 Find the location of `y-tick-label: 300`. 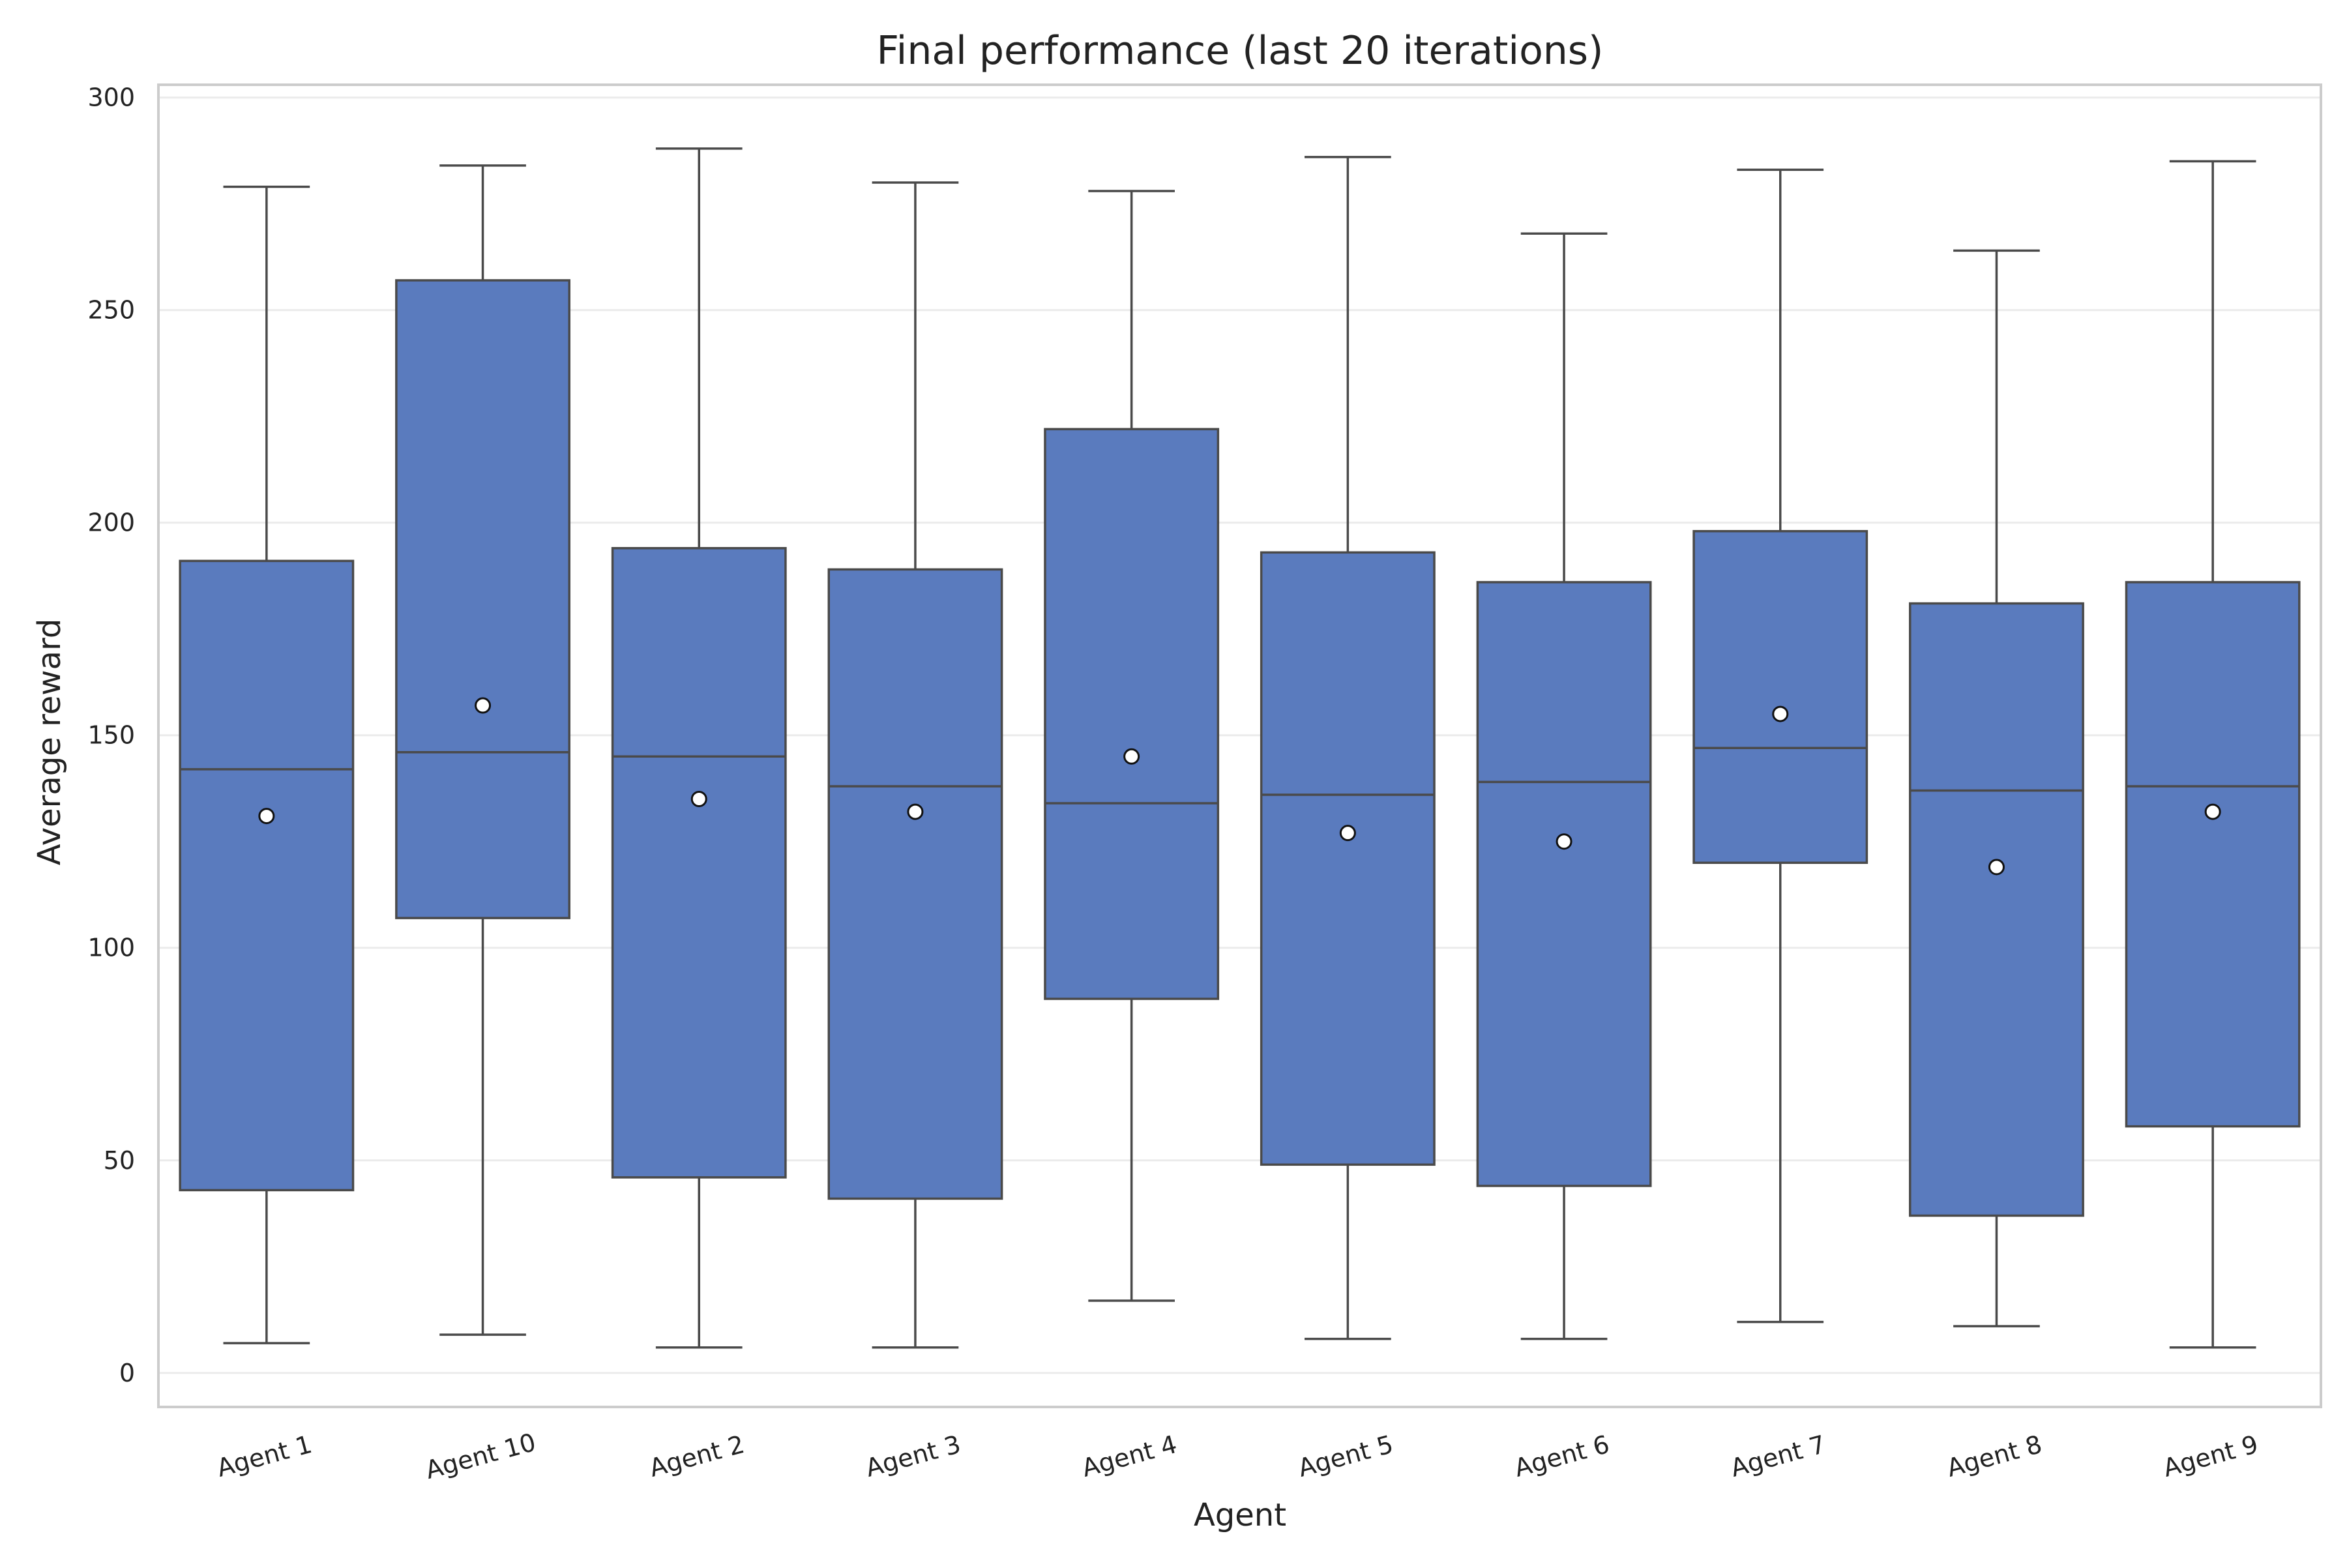

y-tick-label: 300 is located at coordinates (111, 98).